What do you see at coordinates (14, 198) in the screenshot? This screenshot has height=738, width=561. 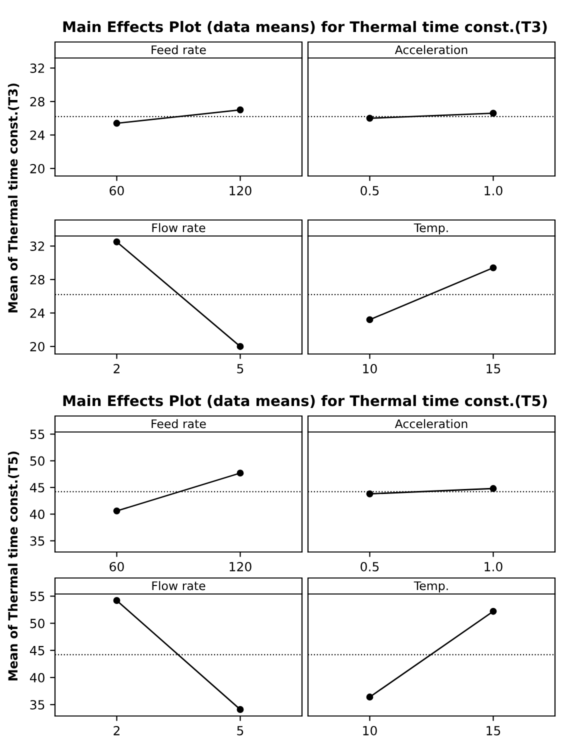 I see `y-axis-title: Mean of Thermal time const.(T3)` at bounding box center [14, 198].